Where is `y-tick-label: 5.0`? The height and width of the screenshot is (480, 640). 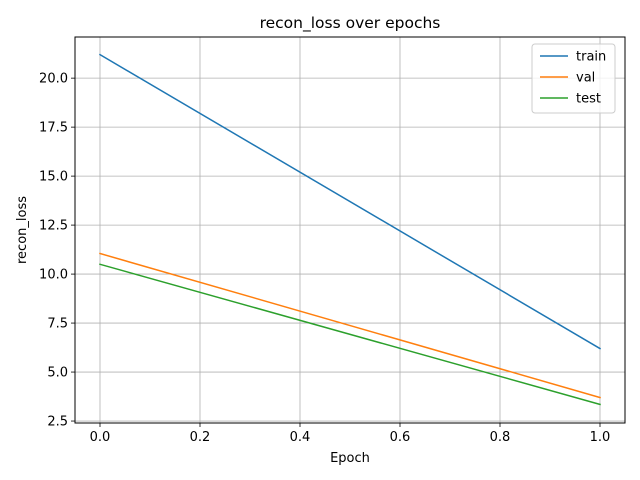
y-tick-label: 5.0 is located at coordinates (57, 373).